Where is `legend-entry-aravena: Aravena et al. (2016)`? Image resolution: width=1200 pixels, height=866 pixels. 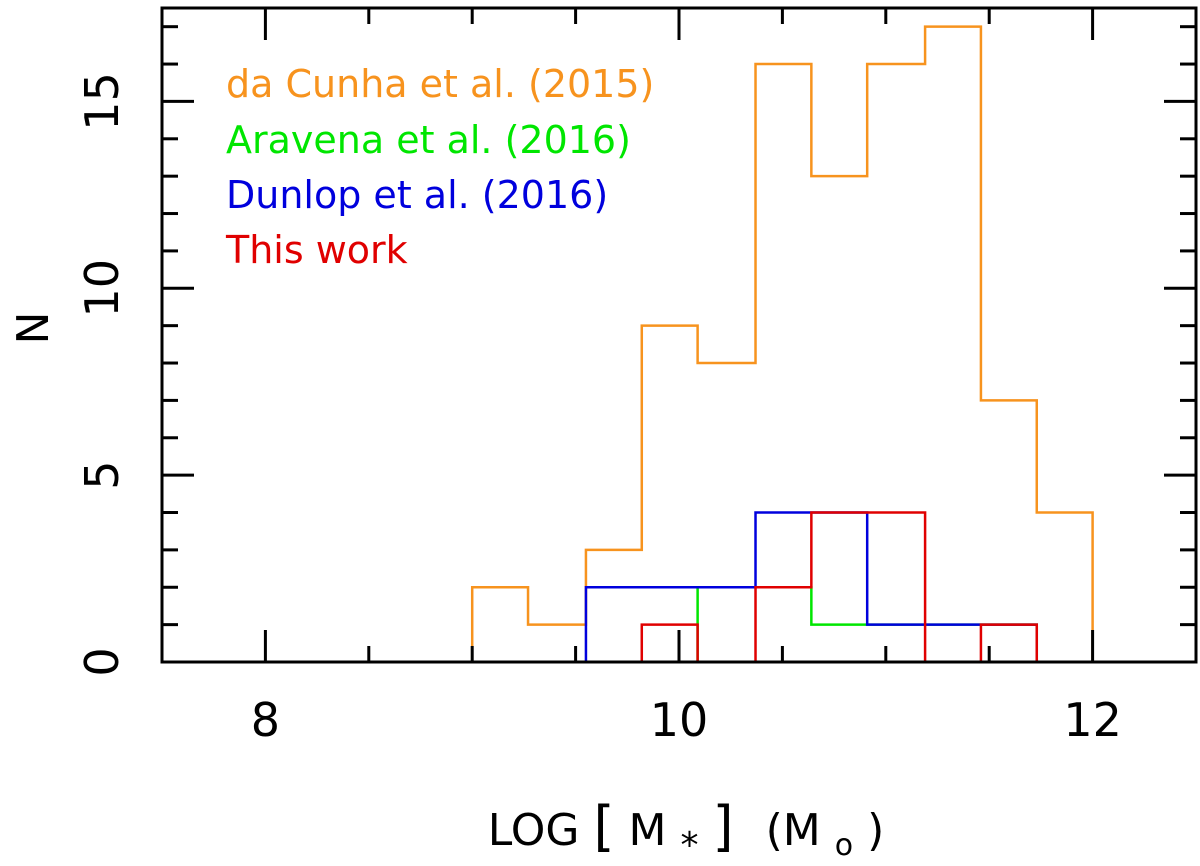 legend-entry-aravena: Aravena et al. (2016) is located at coordinates (428, 140).